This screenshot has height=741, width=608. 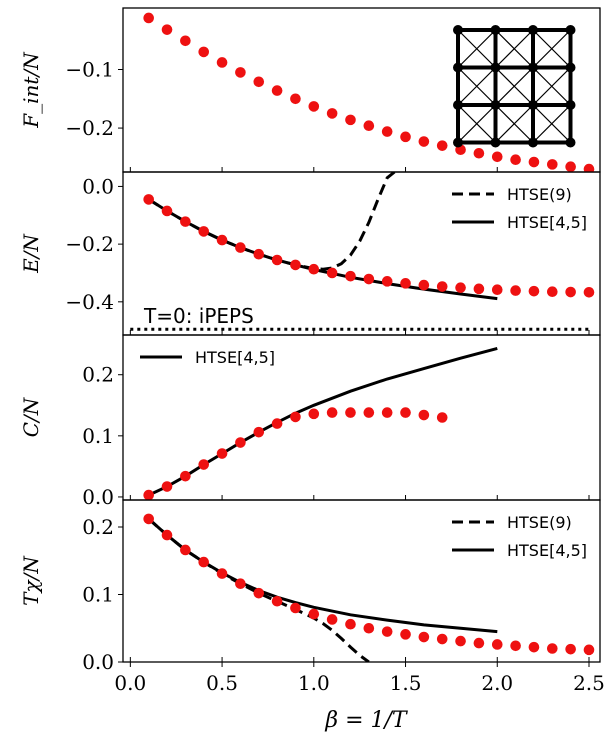 I want to click on x-tick-label: 0.5, so click(x=222, y=683).